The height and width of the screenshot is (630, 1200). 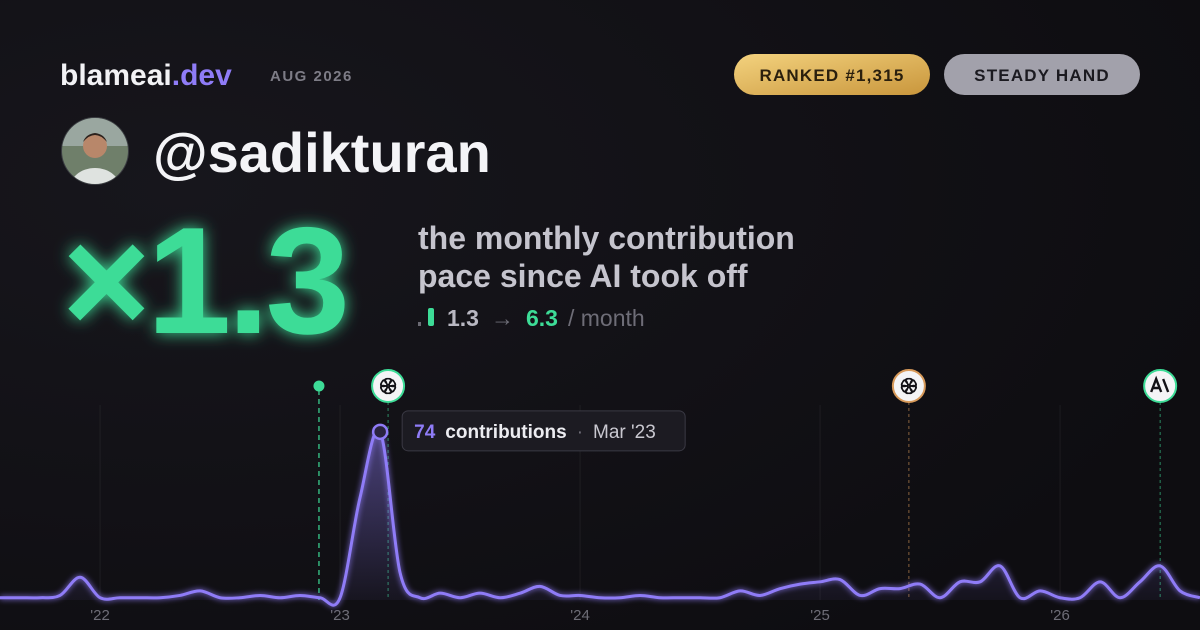 What do you see at coordinates (463, 318) in the screenshot?
I see `pace-before: 1.3` at bounding box center [463, 318].